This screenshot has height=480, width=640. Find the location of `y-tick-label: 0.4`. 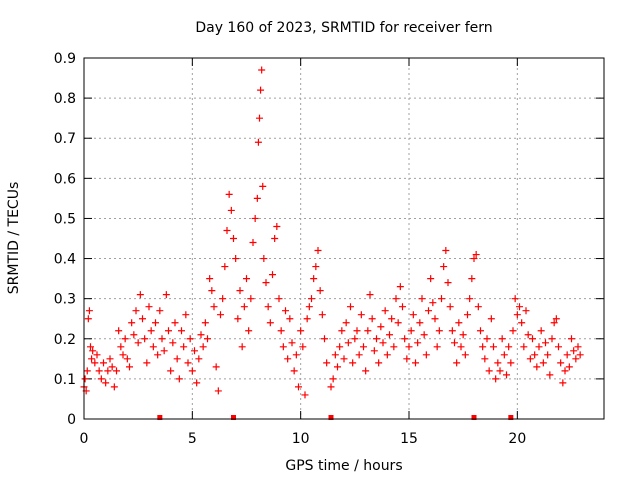

y-tick-label: 0.4 is located at coordinates (65, 260).